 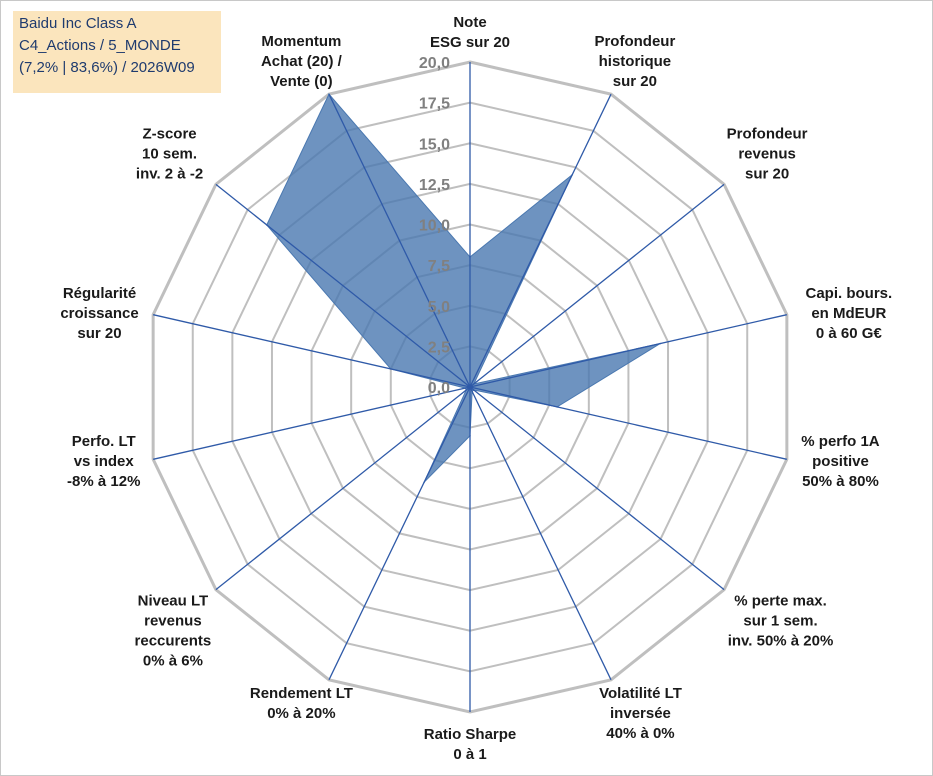 I want to click on axis-label-8: Ratio Sharpe 0 à 1, so click(x=470, y=744).